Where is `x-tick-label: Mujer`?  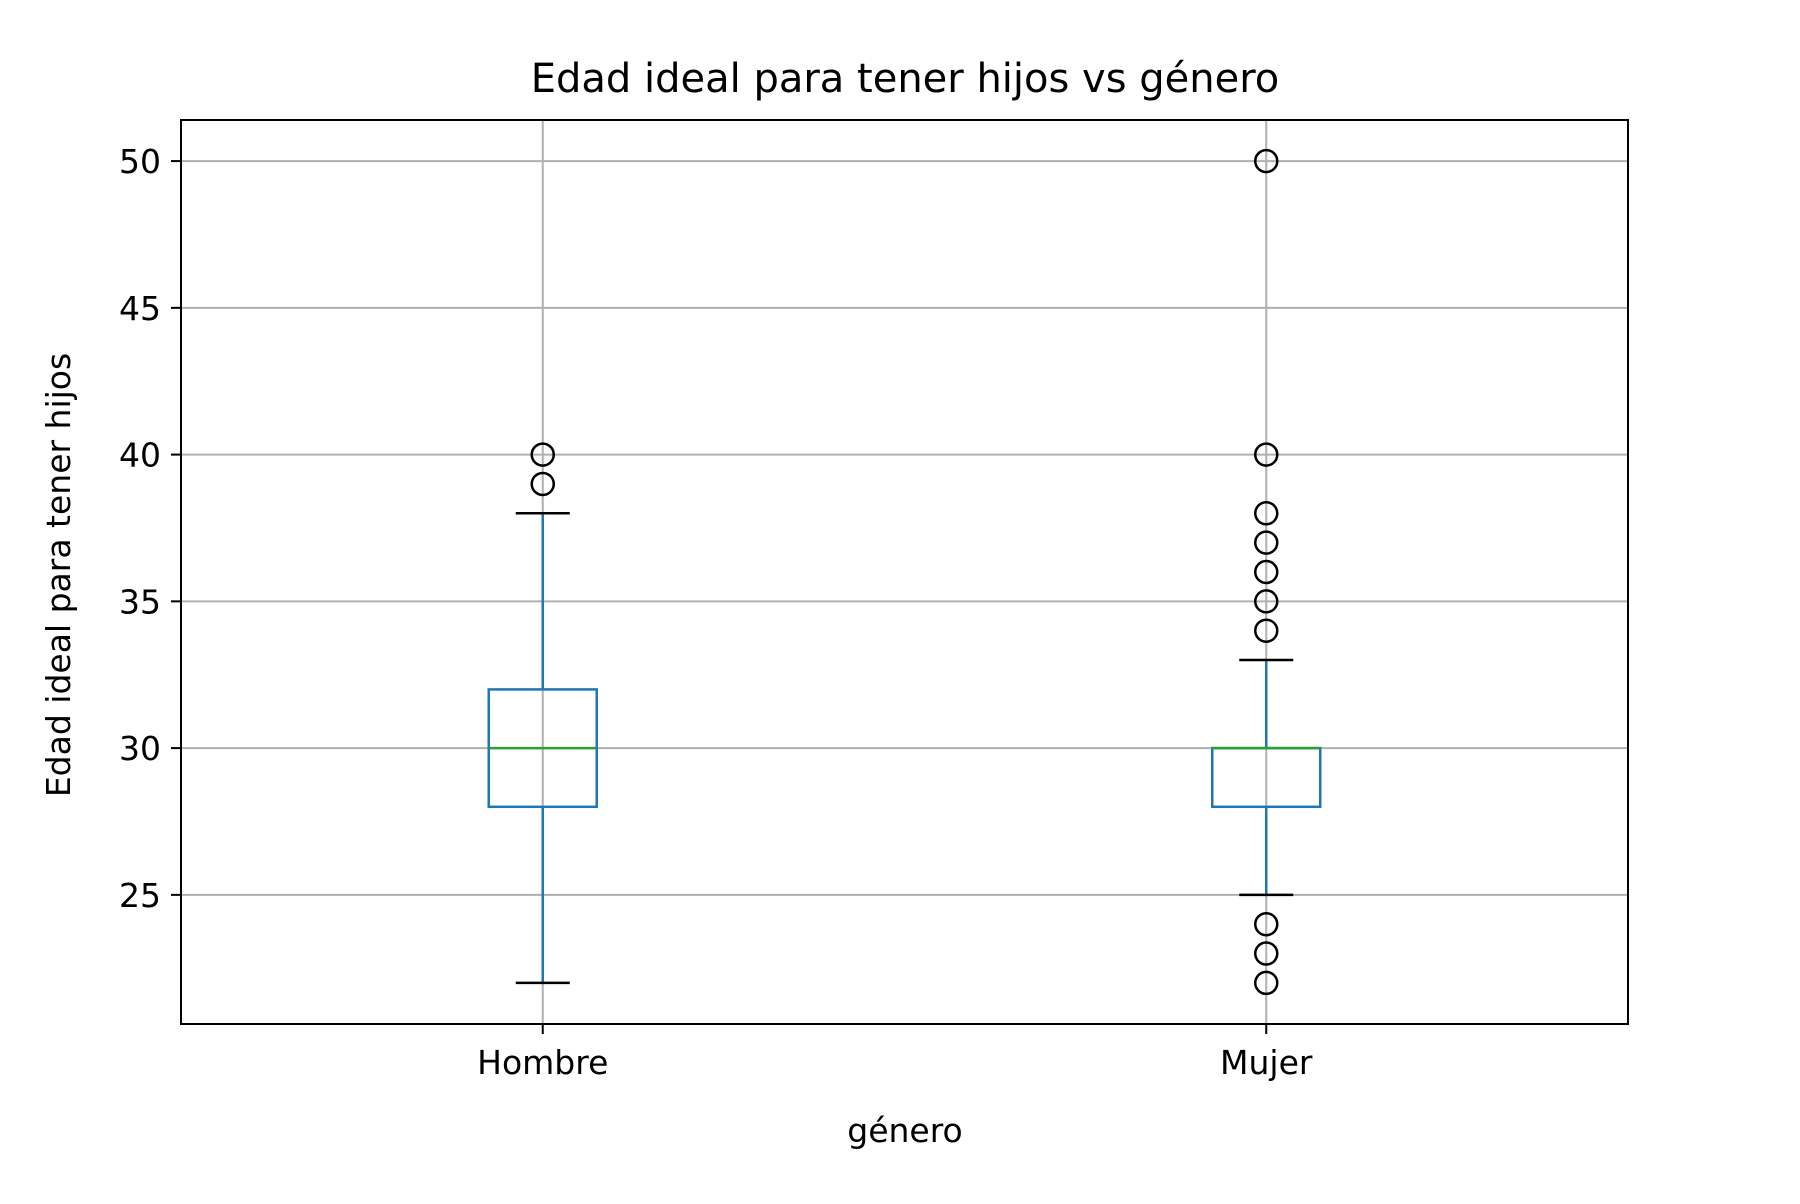
x-tick-label: Mujer is located at coordinates (1266, 1062).